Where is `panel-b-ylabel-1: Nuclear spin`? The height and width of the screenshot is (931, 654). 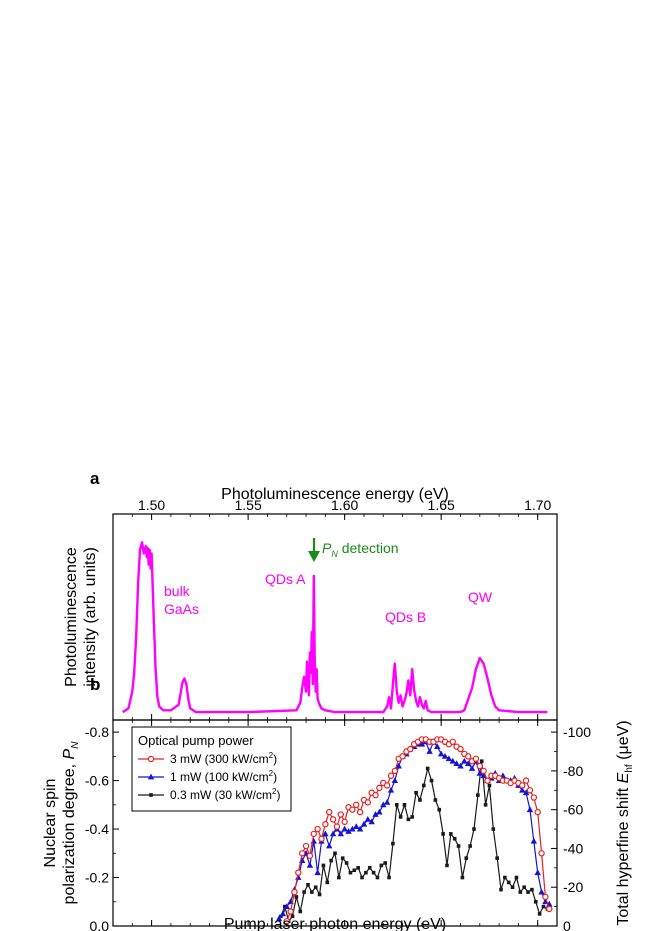
panel-b-ylabel-1: Nuclear spin is located at coordinates (50, 823).